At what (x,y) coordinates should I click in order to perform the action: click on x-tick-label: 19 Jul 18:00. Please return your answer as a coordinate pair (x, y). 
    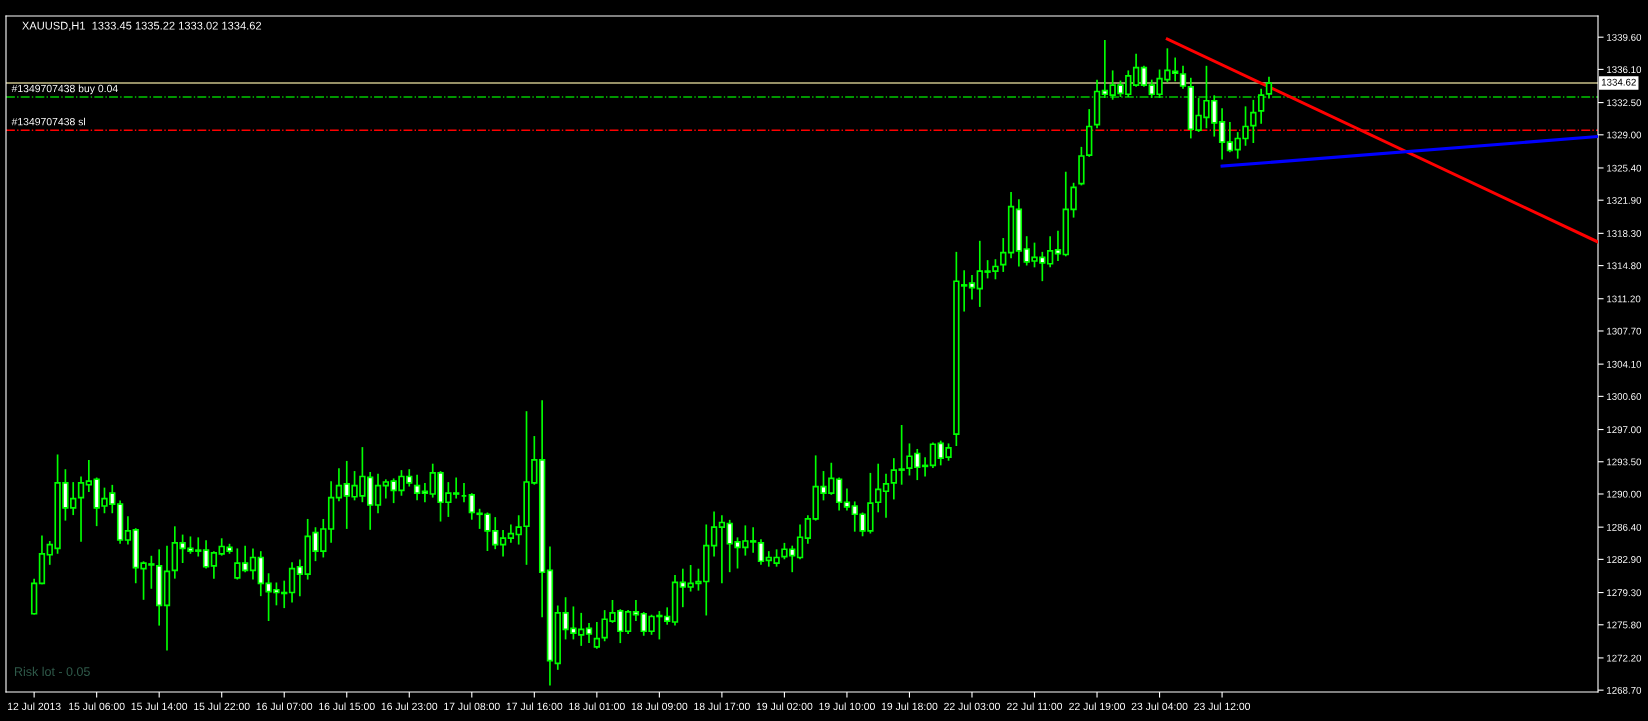
    Looking at the image, I should click on (909, 706).